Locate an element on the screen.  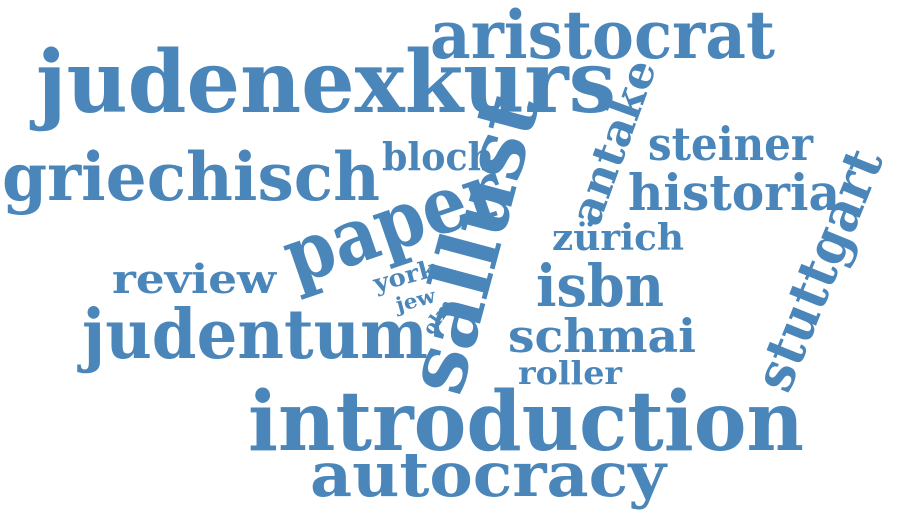
word-bloch: bloch is located at coordinates (438, 156).